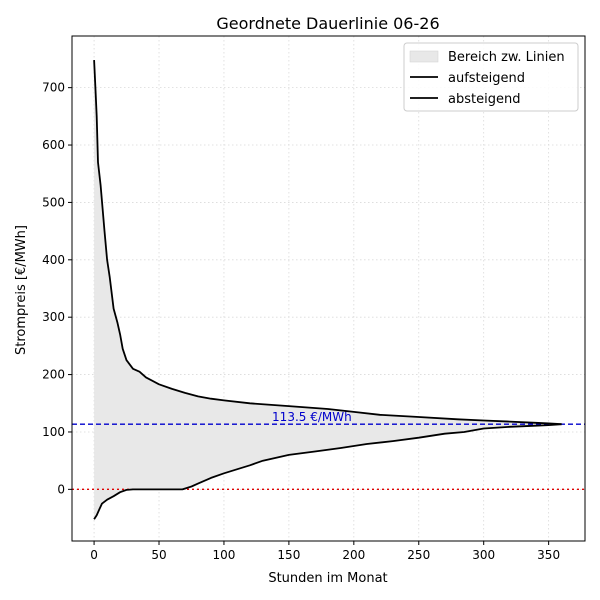 The image size is (600, 600). What do you see at coordinates (327, 471) in the screenshot?
I see `ascending-series-line` at bounding box center [327, 471].